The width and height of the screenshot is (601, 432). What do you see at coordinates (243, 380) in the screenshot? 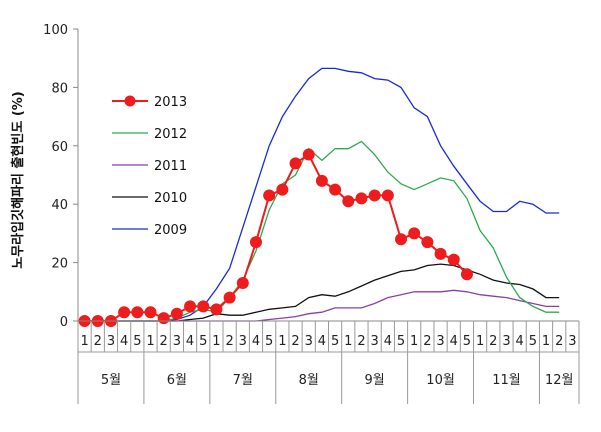
I see `month-label: 7월` at bounding box center [243, 380].